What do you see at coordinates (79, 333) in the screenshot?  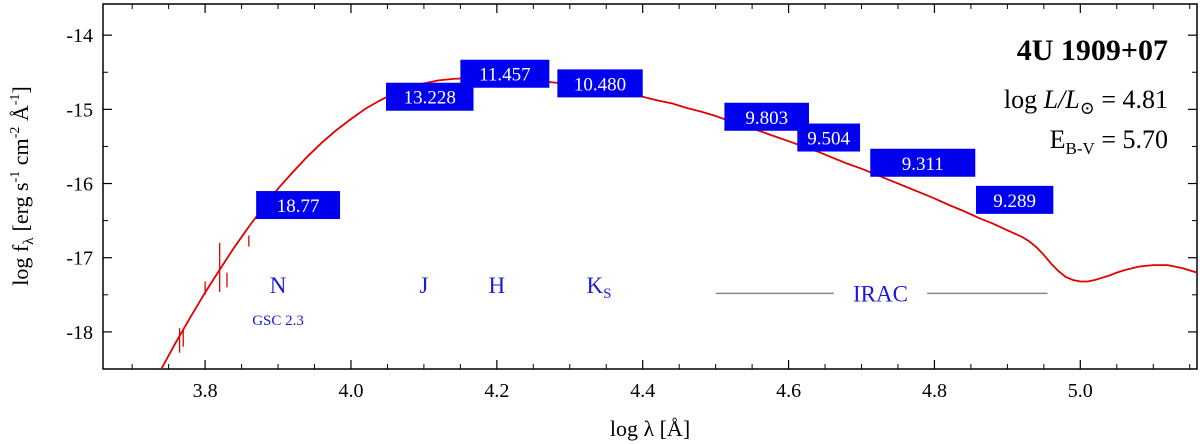 I see `y-tick-label: -18` at bounding box center [79, 333].